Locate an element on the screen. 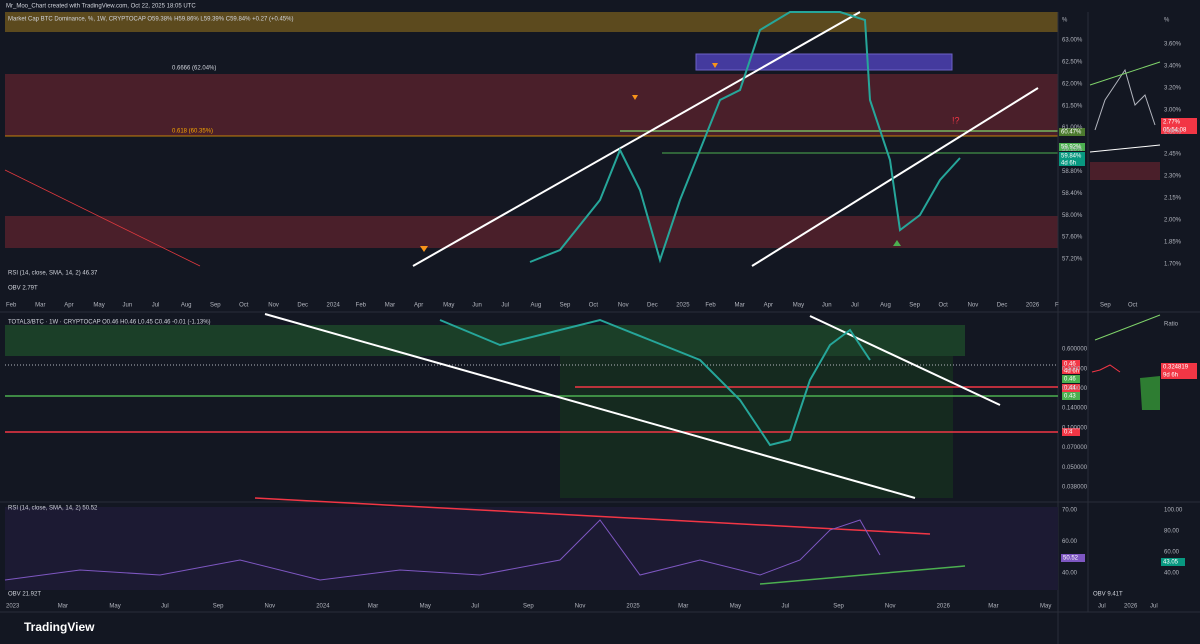  price-badge: 60.47% is located at coordinates (1071, 133).